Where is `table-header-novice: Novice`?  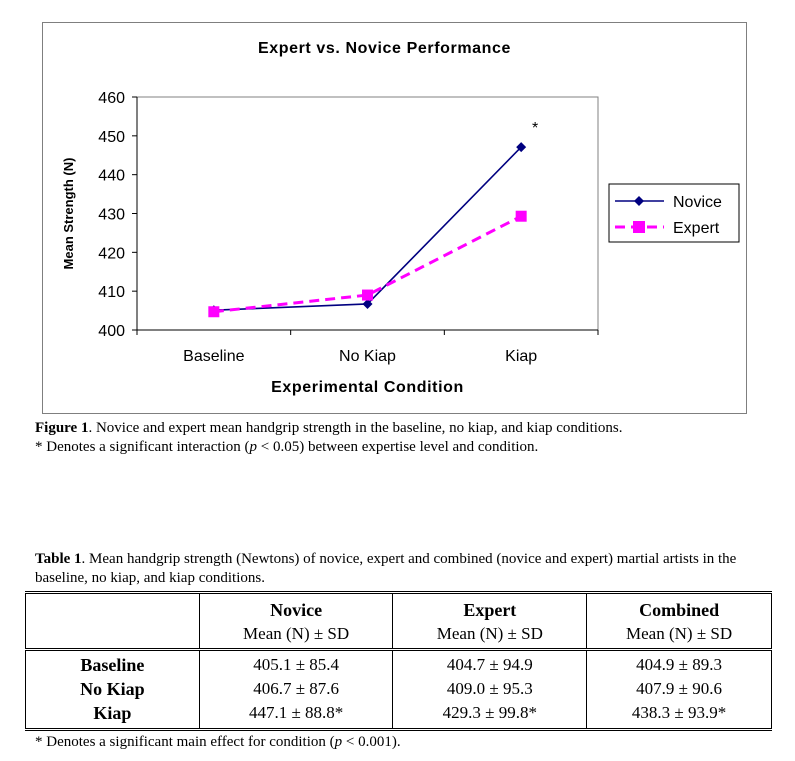 table-header-novice: Novice is located at coordinates (296, 607).